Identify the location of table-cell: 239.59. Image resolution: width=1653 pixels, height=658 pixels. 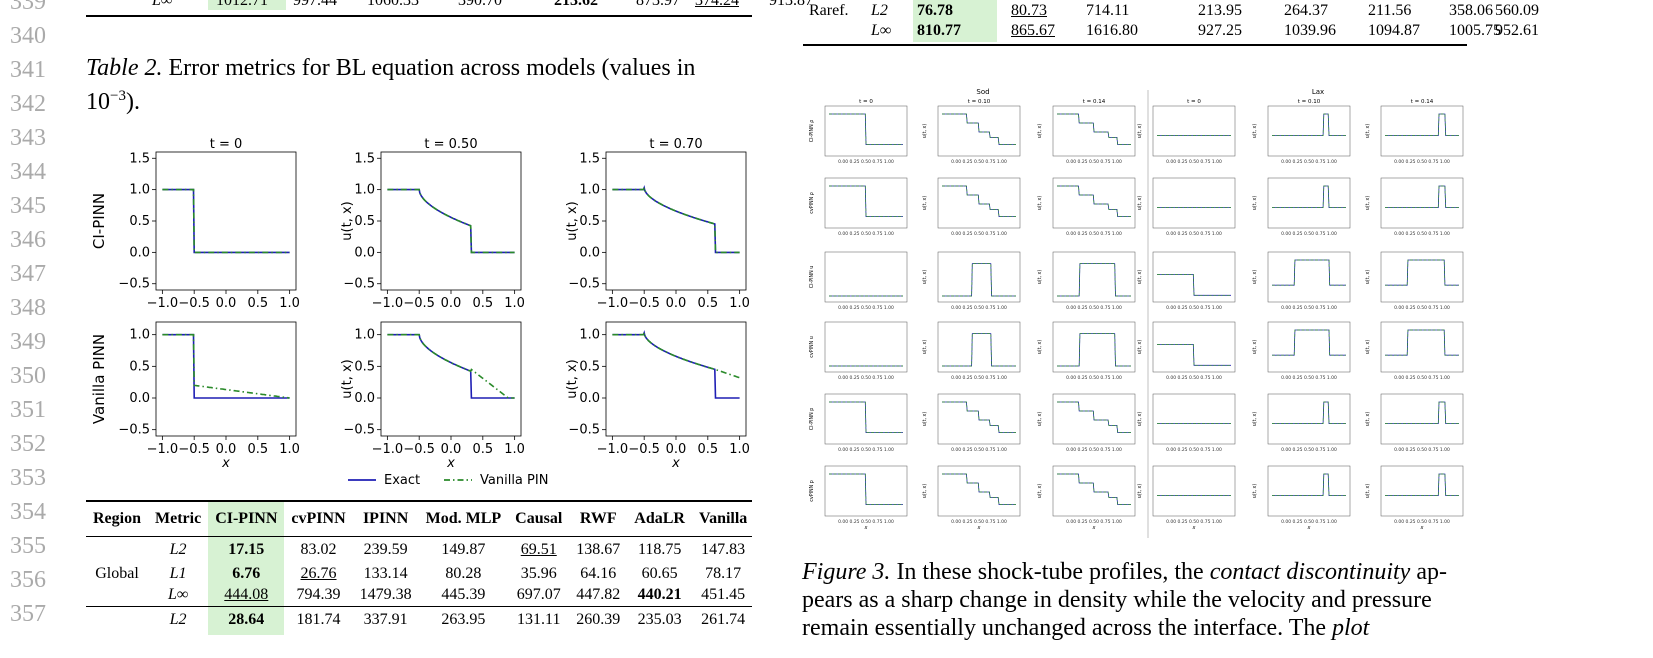
(385, 549).